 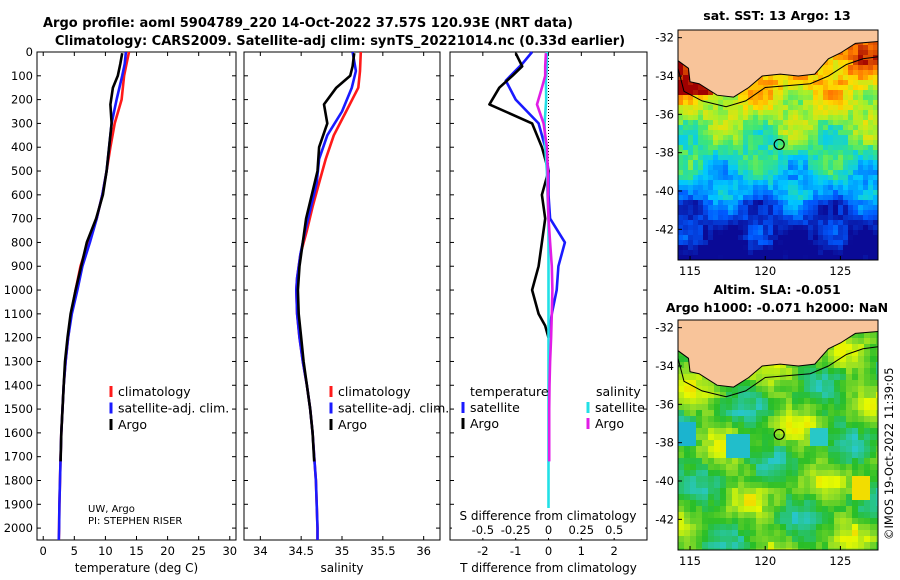 I want to click on difference-x-tick-label: -1, so click(x=515, y=551).